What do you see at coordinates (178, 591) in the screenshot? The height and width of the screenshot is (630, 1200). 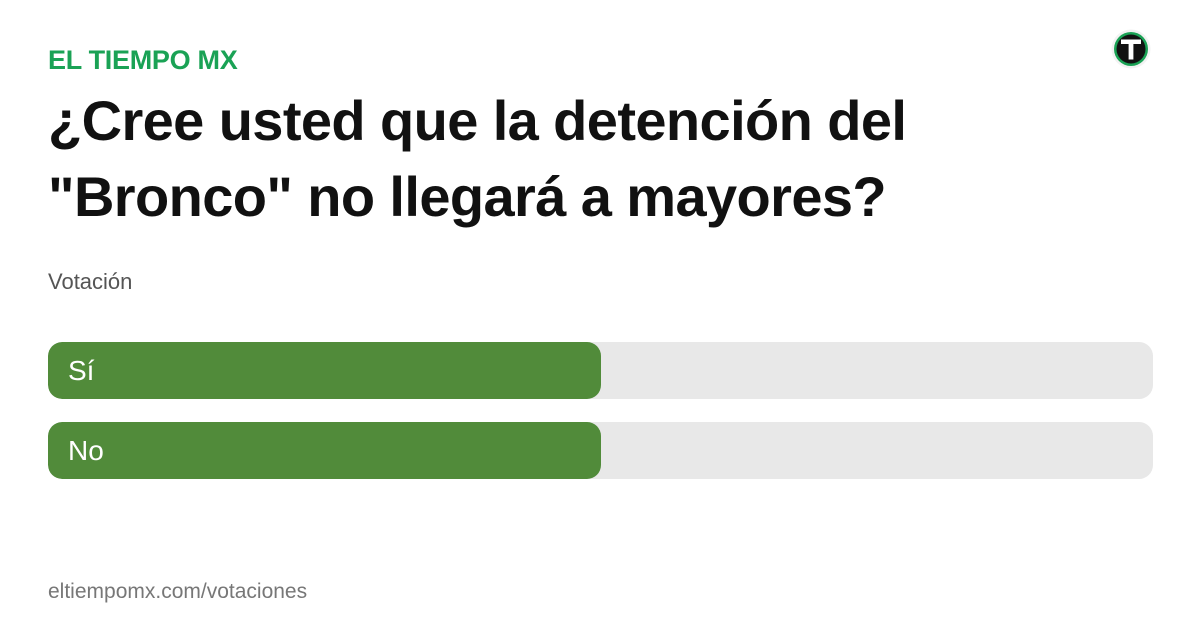 I see `footer-url: eltiempomx.com/votaciones` at bounding box center [178, 591].